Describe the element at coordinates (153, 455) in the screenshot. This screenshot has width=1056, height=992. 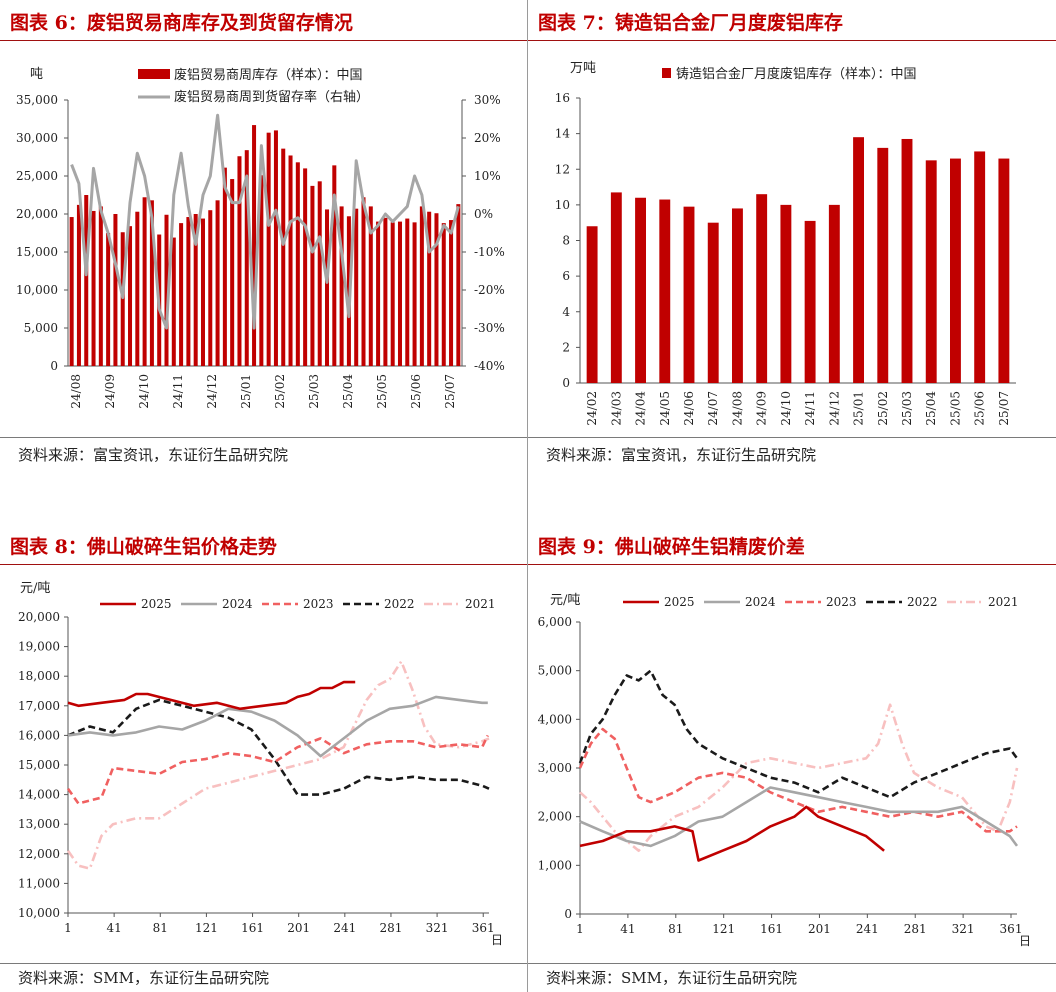
I see `fig6-source: 资料来源：富宝资讯，东证衍生品研究院` at that location.